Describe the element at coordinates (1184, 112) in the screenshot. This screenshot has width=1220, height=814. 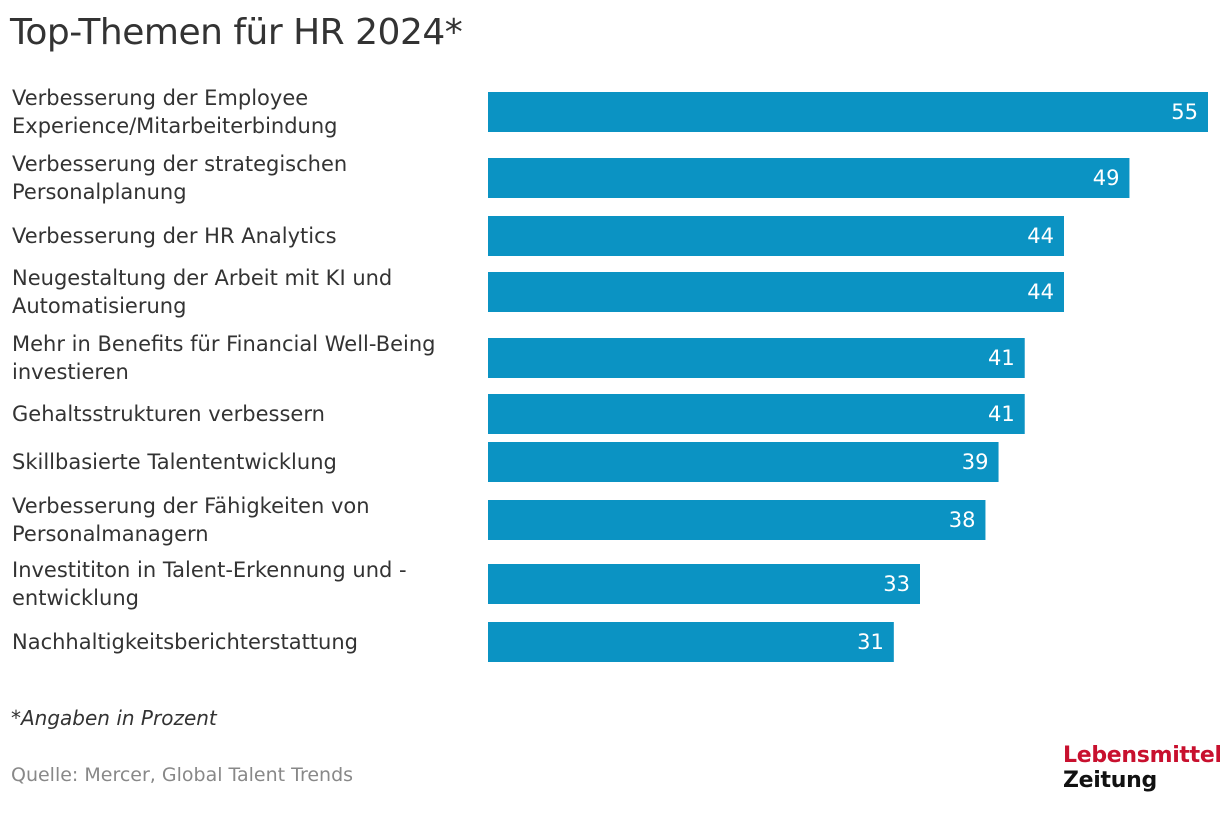
I see `bar-value-label-1: 55` at that location.